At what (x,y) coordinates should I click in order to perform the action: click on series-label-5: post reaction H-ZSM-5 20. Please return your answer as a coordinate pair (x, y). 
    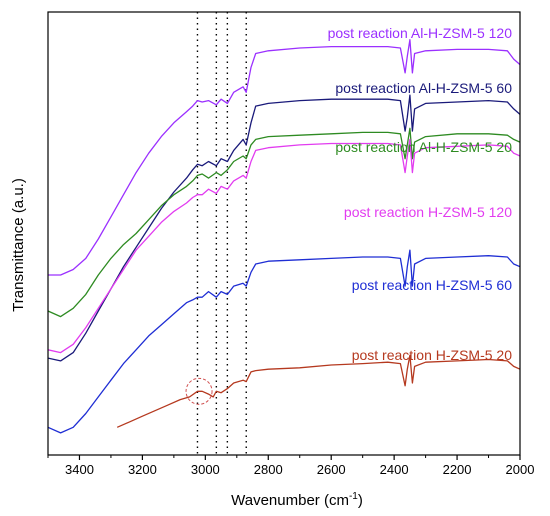
    Looking at the image, I should click on (432, 355).